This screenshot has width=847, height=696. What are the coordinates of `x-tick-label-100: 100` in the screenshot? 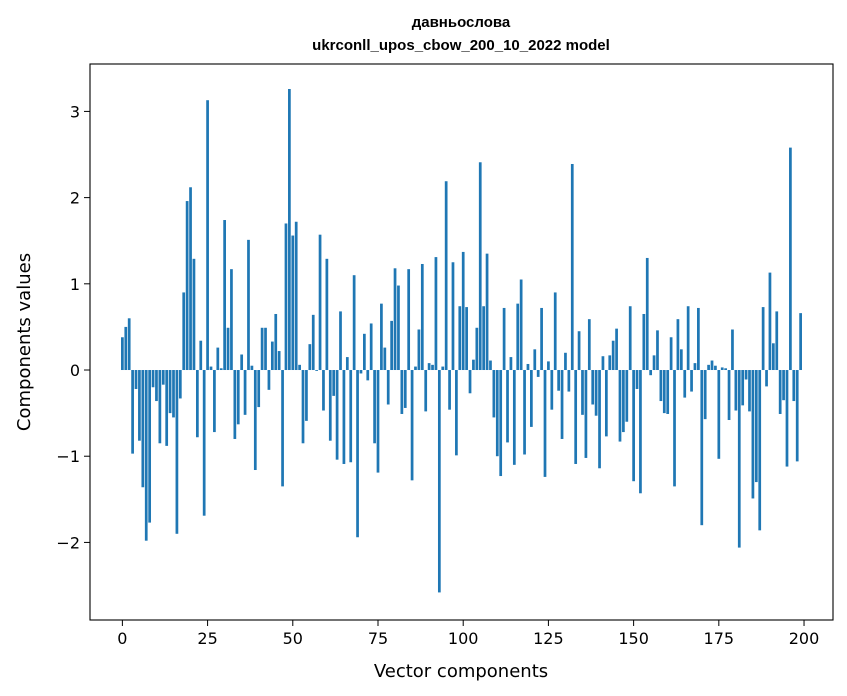 It's located at (463, 638).